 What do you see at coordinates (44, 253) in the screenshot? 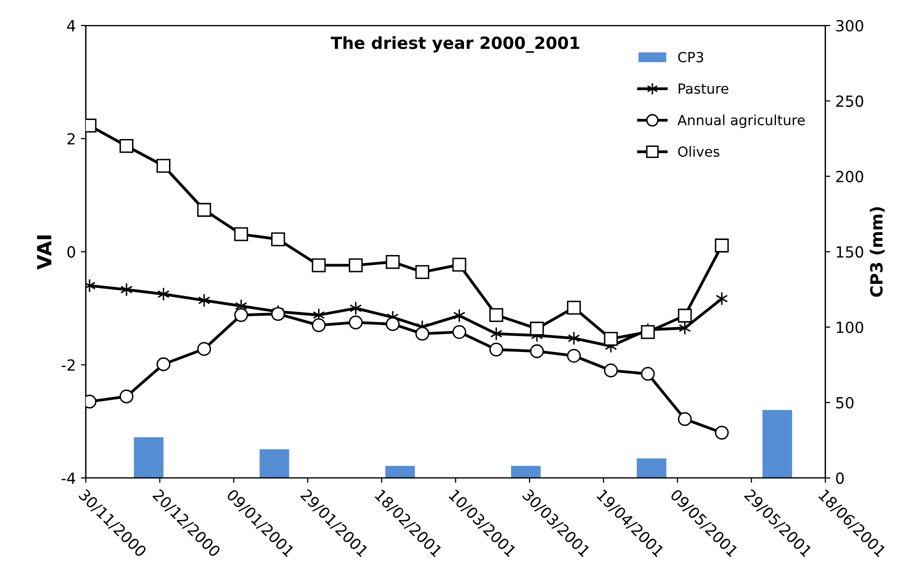
I see `y-axis-title: VAI` at bounding box center [44, 253].